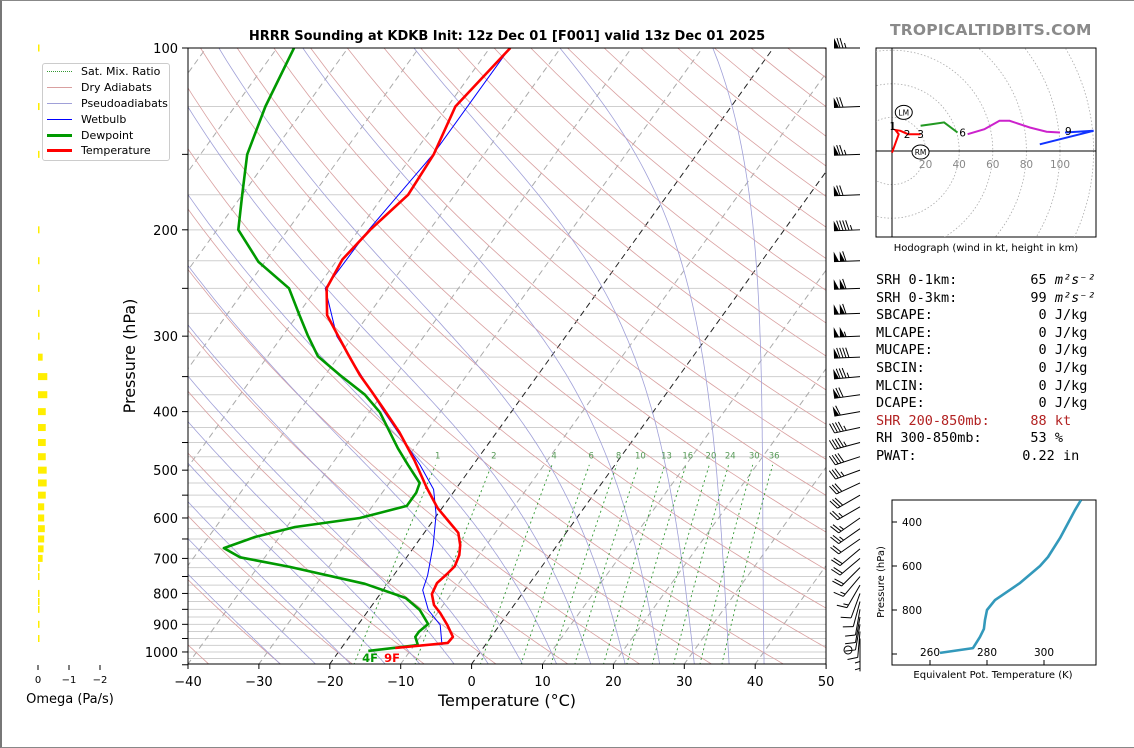 The height and width of the screenshot is (748, 1134). Describe the element at coordinates (38, 680) in the screenshot. I see `omega-tick-label: 0` at that location.